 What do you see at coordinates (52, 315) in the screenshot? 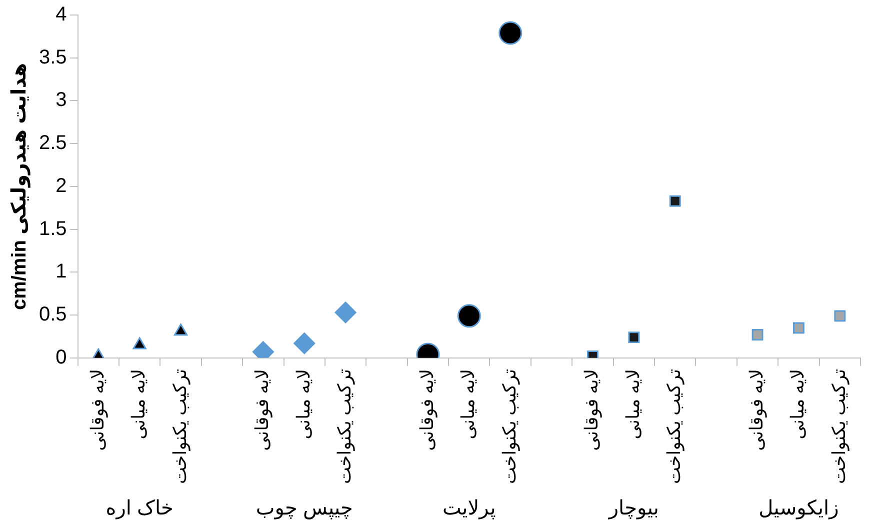
I see `y-tick-label: 0.5` at bounding box center [52, 315].